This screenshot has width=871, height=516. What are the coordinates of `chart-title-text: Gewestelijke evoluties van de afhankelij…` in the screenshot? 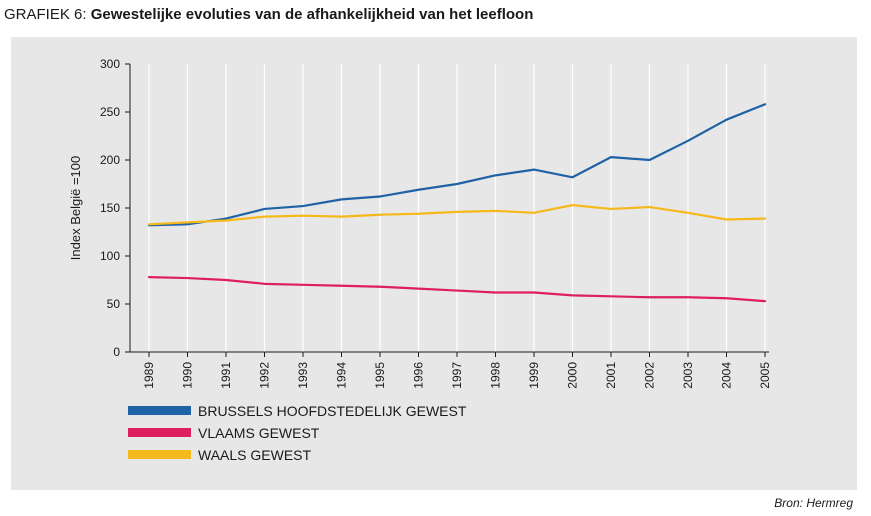 It's located at (312, 14).